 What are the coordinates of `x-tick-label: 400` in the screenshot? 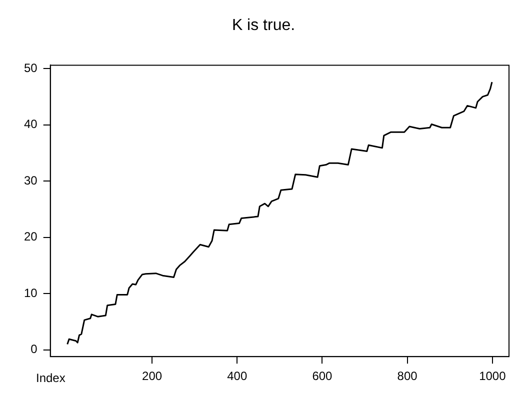 It's located at (237, 376).